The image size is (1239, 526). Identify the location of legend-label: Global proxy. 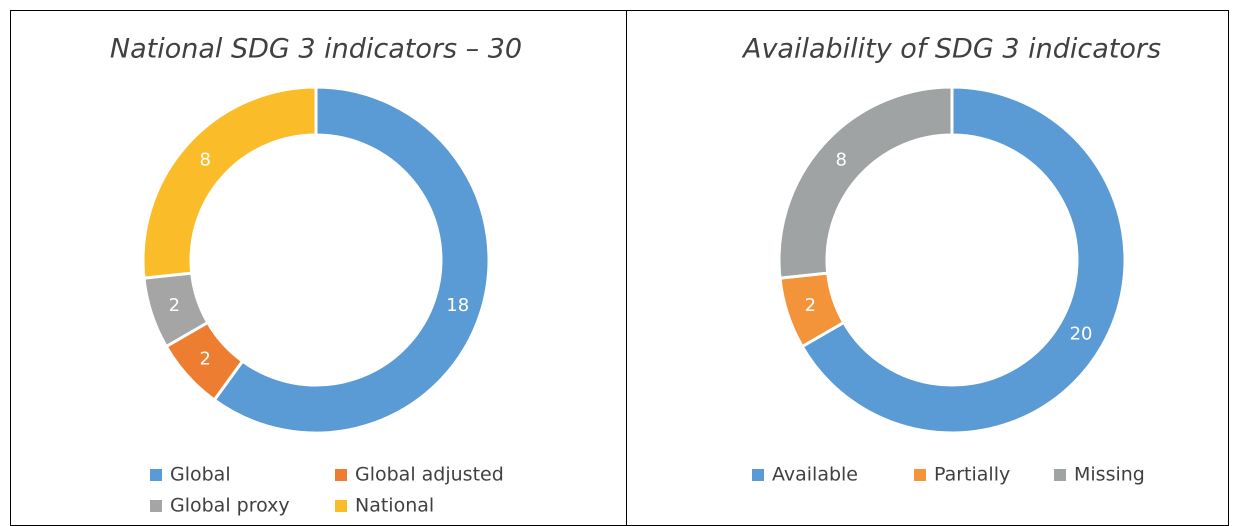
(230, 506).